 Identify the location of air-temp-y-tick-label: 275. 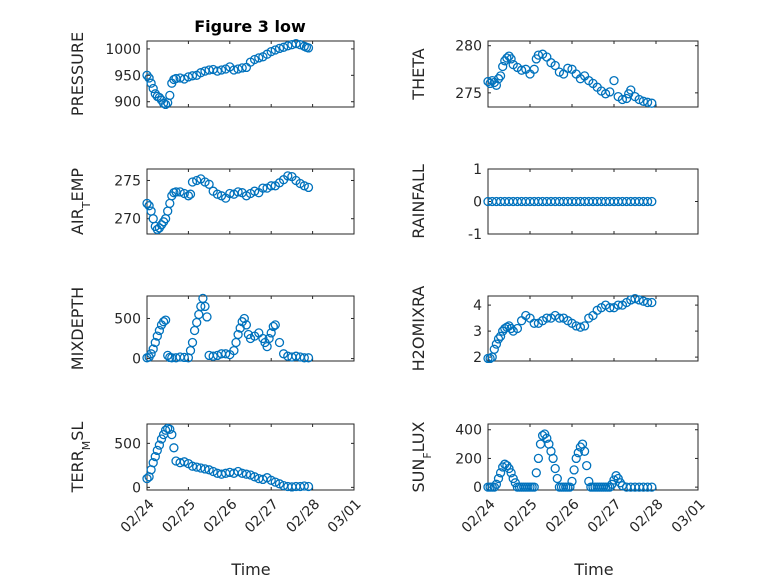
(127, 181).